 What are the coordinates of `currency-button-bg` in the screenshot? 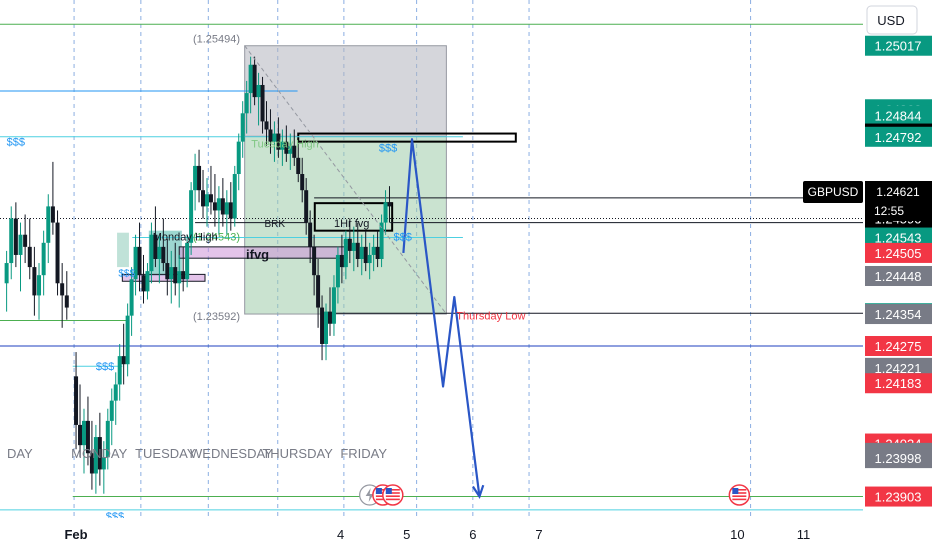 It's located at (892, 20).